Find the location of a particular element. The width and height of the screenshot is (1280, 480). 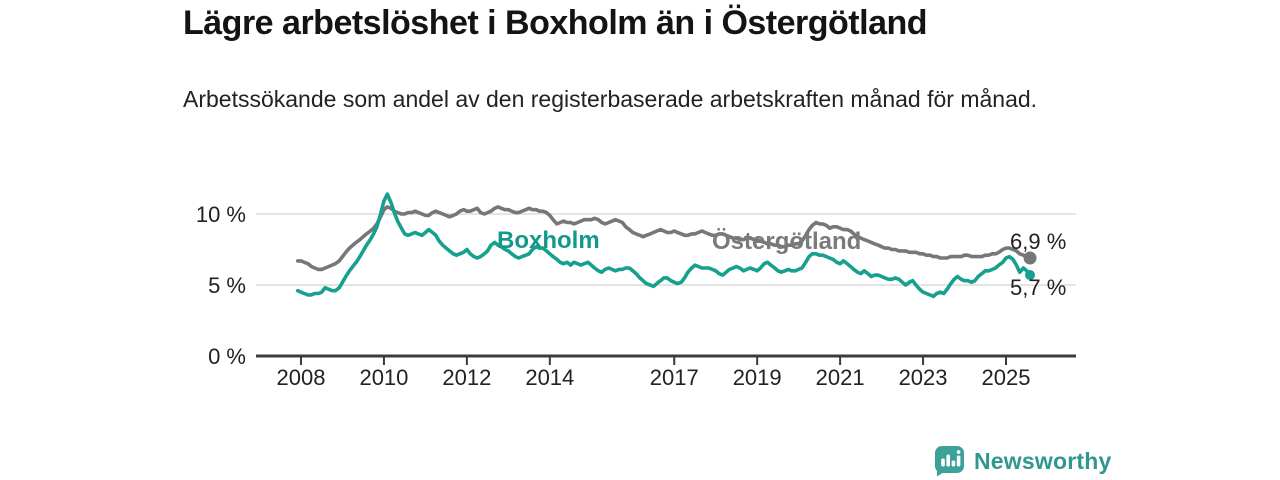

end-value-label-ostergotland: 6,9 % is located at coordinates (1038, 241).